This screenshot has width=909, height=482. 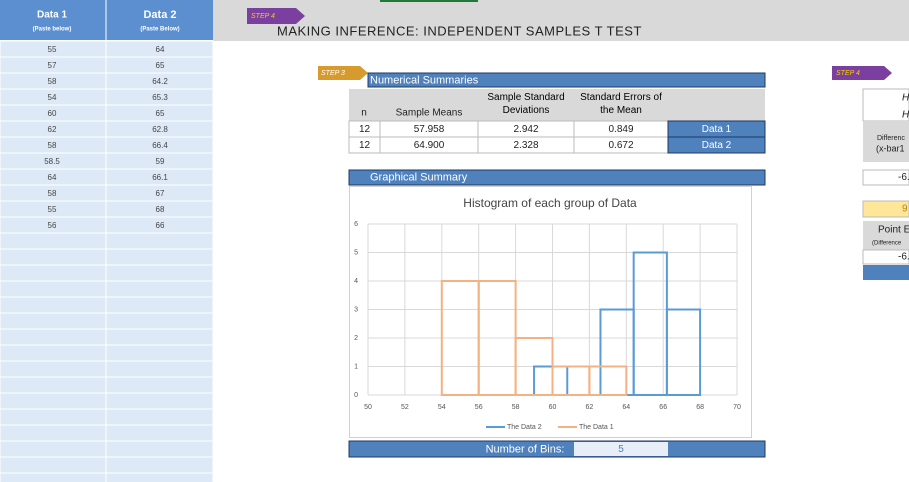 I want to click on table-header: Standard Errors of the Mean, so click(x=621, y=104).